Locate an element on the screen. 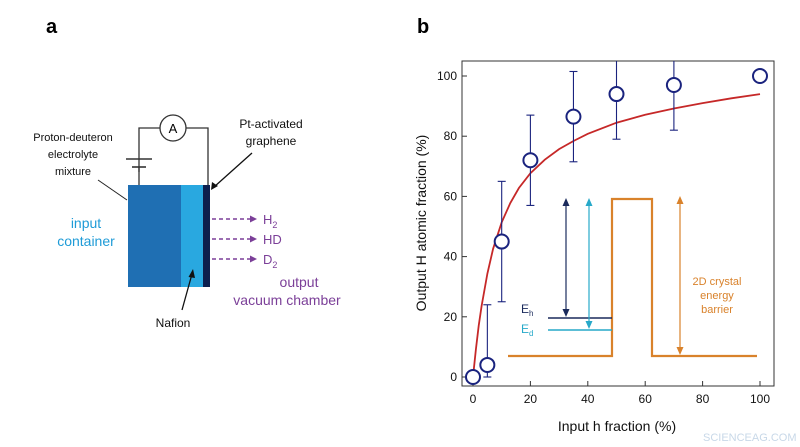 This screenshot has height=447, width=800. output-label-line2: vacuum chamber is located at coordinates (287, 300).